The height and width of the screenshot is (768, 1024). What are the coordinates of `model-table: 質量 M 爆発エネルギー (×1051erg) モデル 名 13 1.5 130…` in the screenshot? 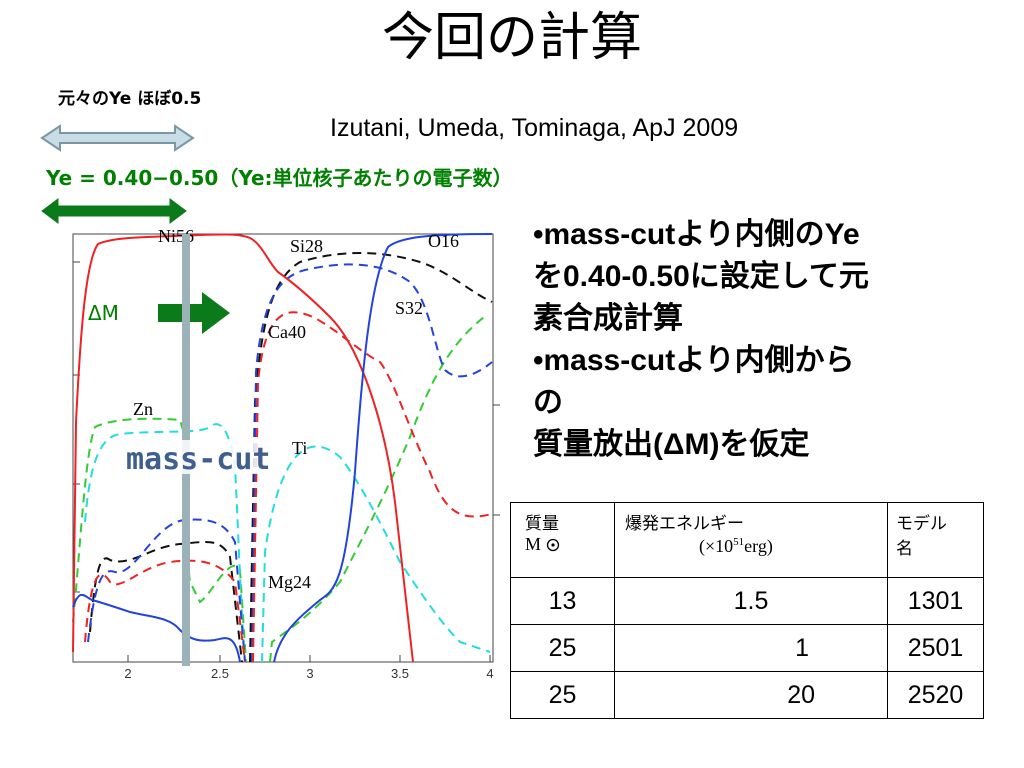 It's located at (747, 610).